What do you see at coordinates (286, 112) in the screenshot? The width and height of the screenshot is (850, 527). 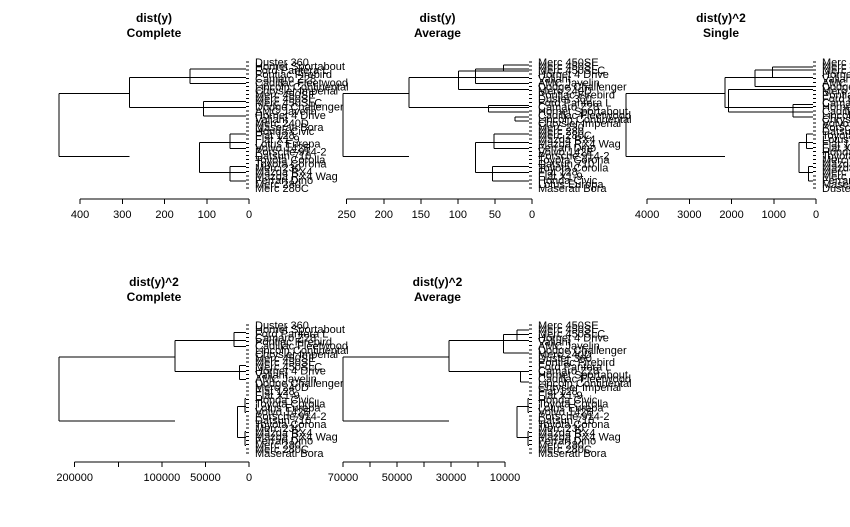 I see `leaf-label: AMC Javelin` at bounding box center [286, 112].